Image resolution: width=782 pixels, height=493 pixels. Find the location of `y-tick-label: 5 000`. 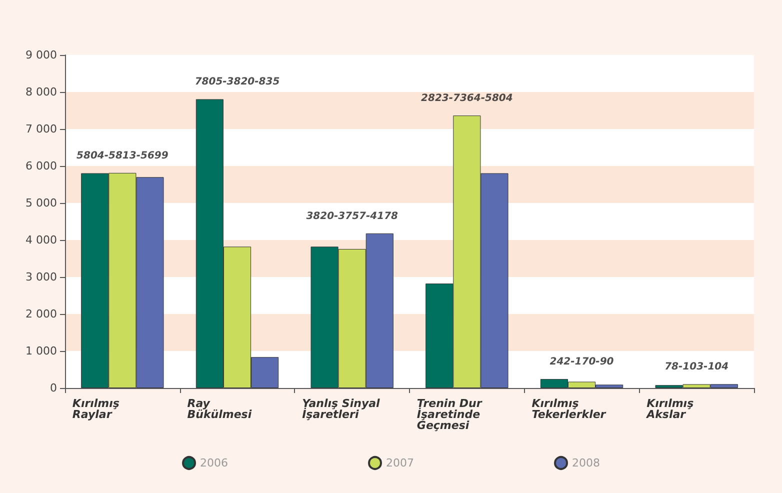

y-tick-label: 5 000 is located at coordinates (41, 203).